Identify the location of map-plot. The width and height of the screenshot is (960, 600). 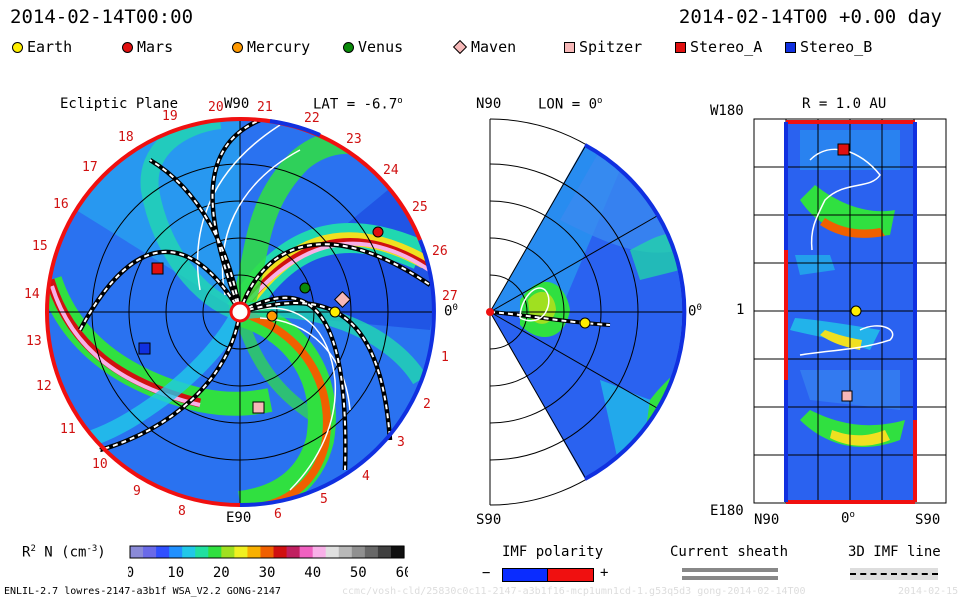
(850, 311).